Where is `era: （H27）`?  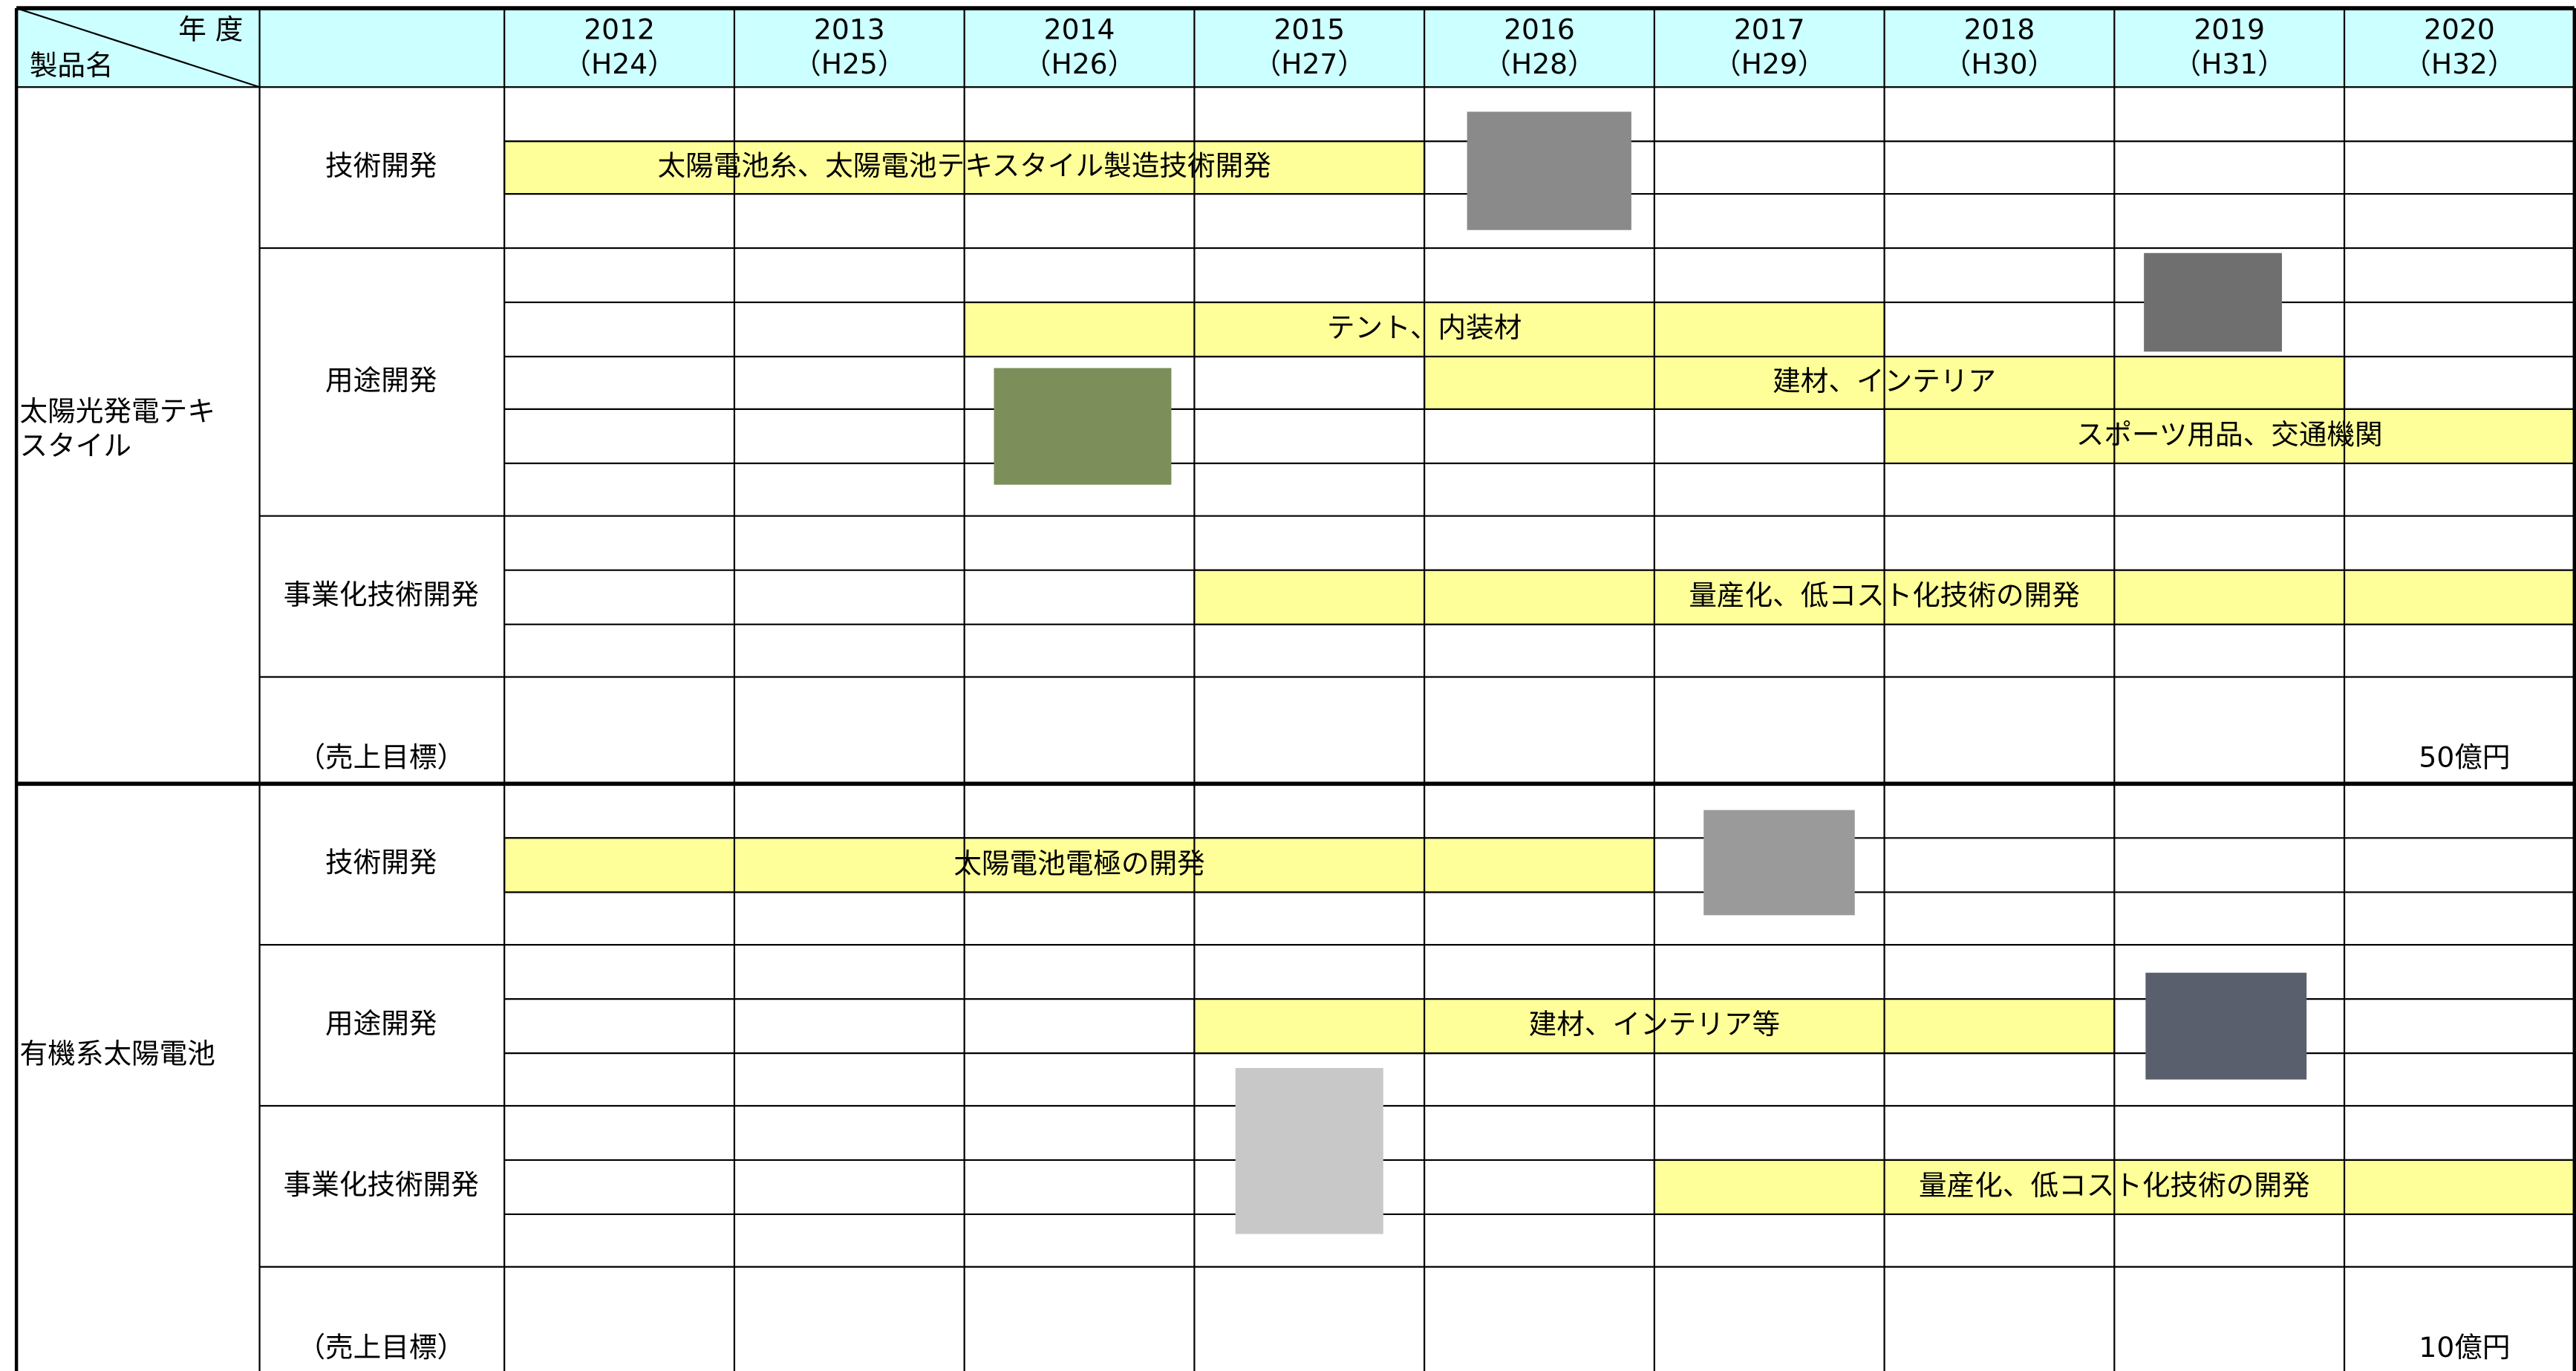
era: （H27） is located at coordinates (1309, 64).